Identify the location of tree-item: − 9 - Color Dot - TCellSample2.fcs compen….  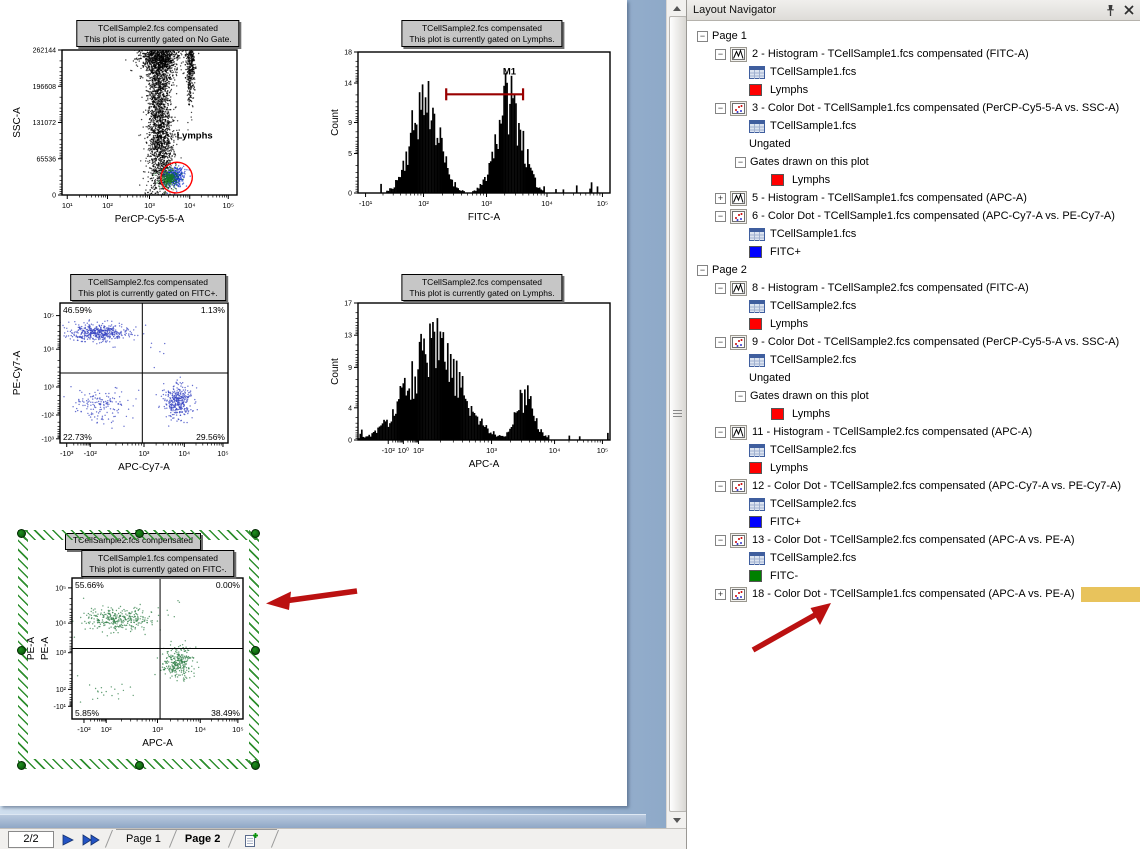
(913, 342).